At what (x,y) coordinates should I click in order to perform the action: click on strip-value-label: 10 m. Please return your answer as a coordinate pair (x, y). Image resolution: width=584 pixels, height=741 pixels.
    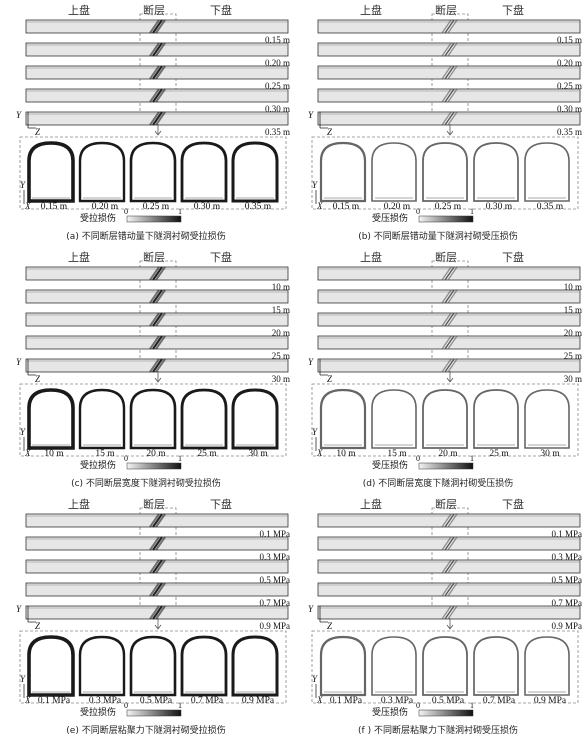
    Looking at the image, I should click on (280, 287).